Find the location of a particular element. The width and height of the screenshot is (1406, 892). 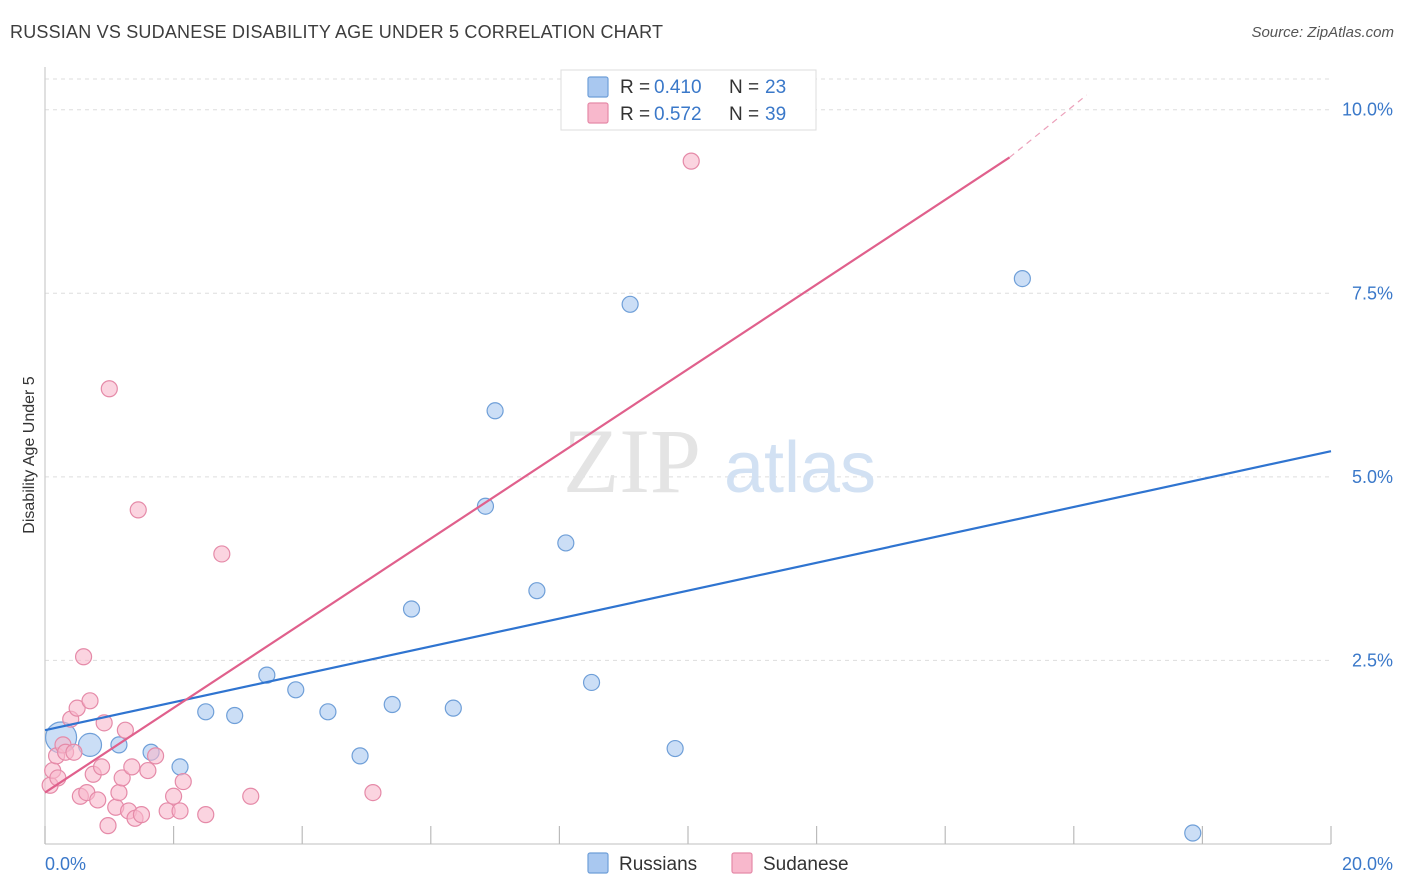

legend-sudanese-n-value: 39 is located at coordinates (775, 114).